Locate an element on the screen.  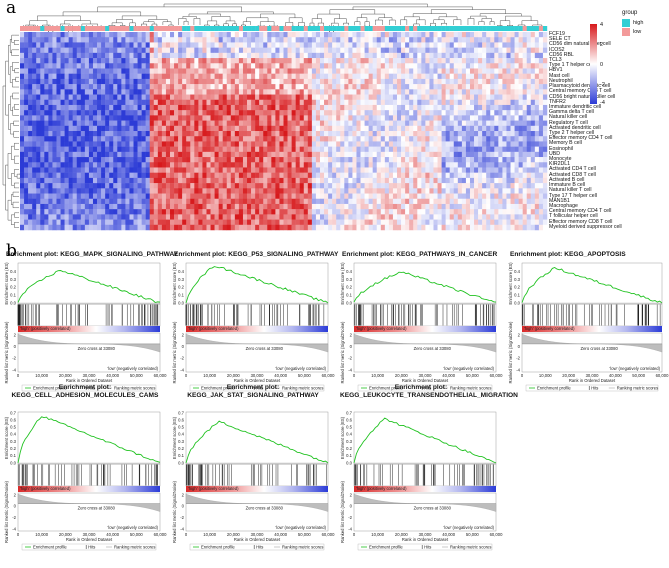
group-annotation-bar is located at coordinates (284, 28).